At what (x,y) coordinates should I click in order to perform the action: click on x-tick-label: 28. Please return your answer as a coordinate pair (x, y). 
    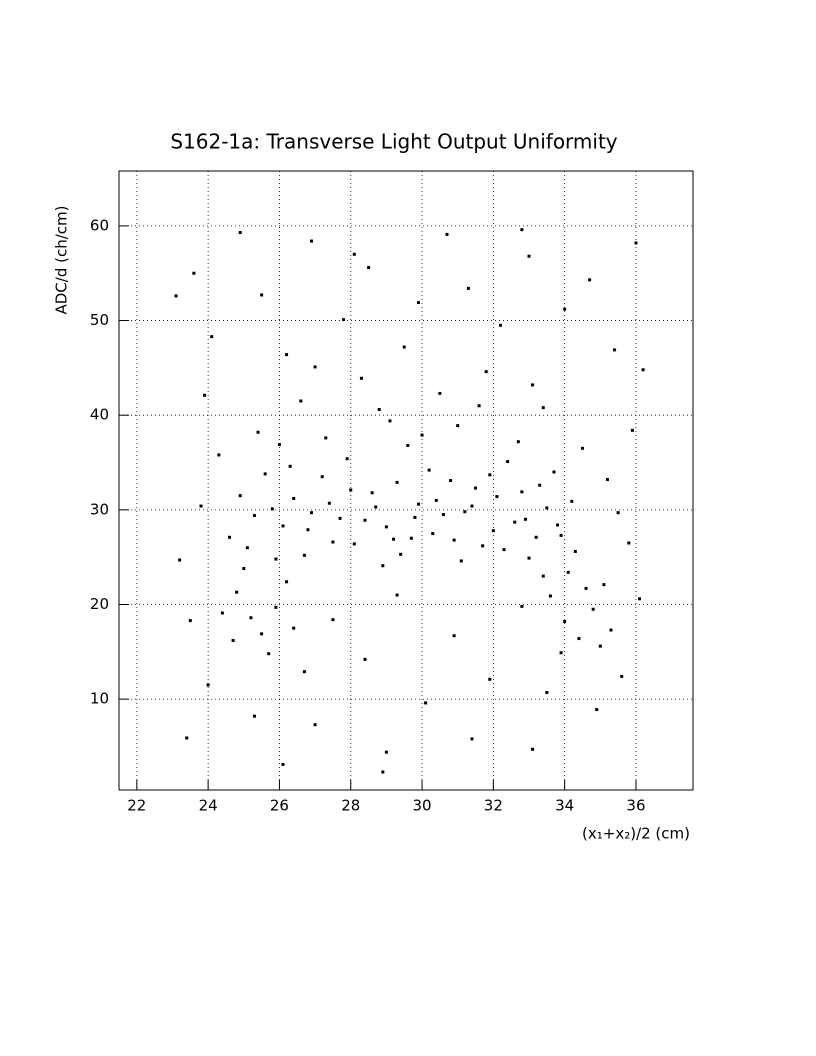
    Looking at the image, I should click on (350, 806).